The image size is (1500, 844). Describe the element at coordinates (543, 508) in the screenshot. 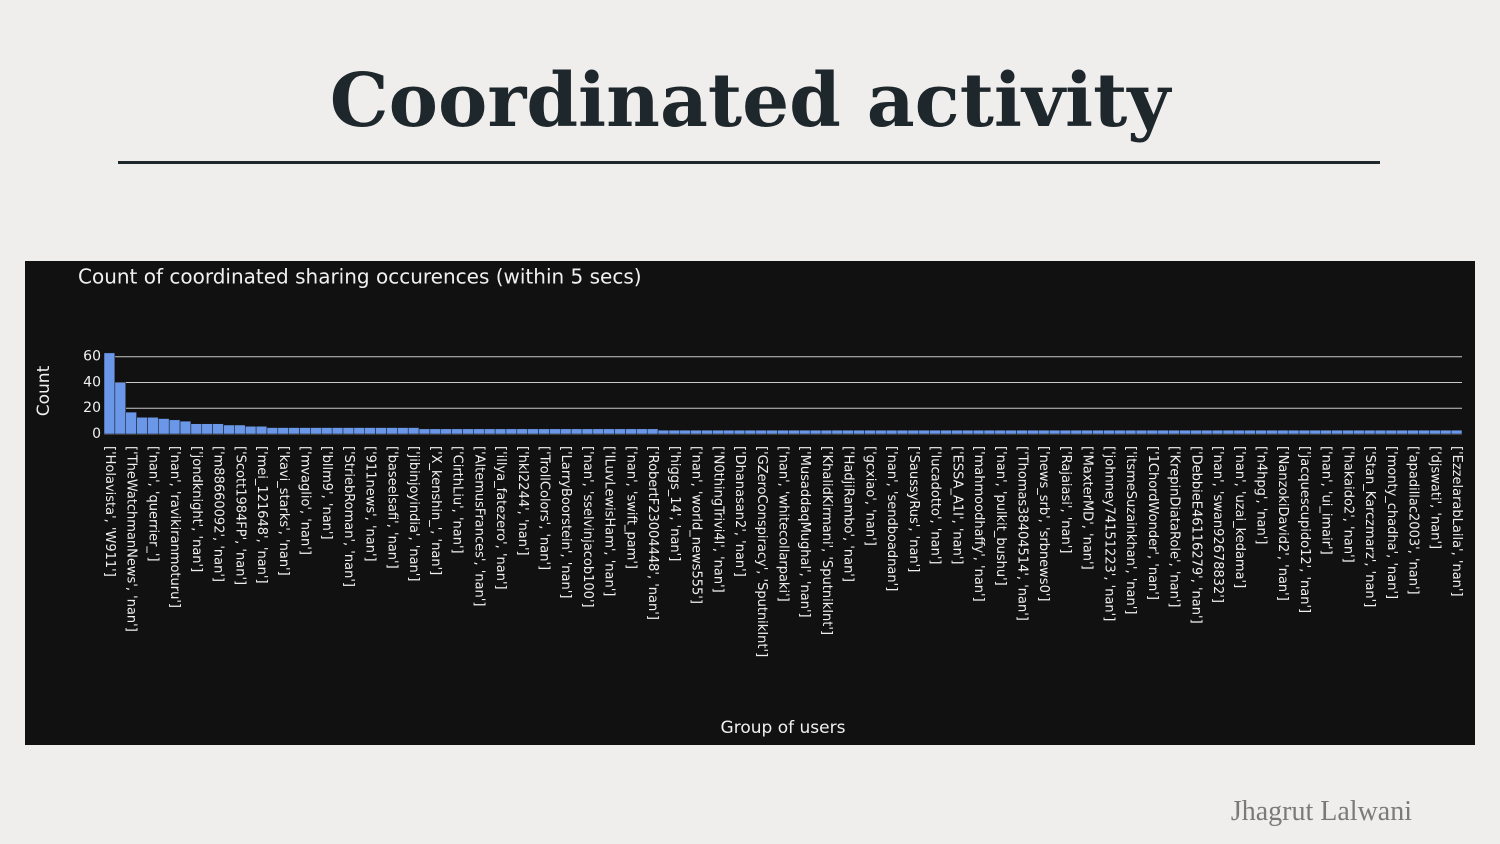

I see `x-tick-label: ['TrollColors', 'nan']` at that location.